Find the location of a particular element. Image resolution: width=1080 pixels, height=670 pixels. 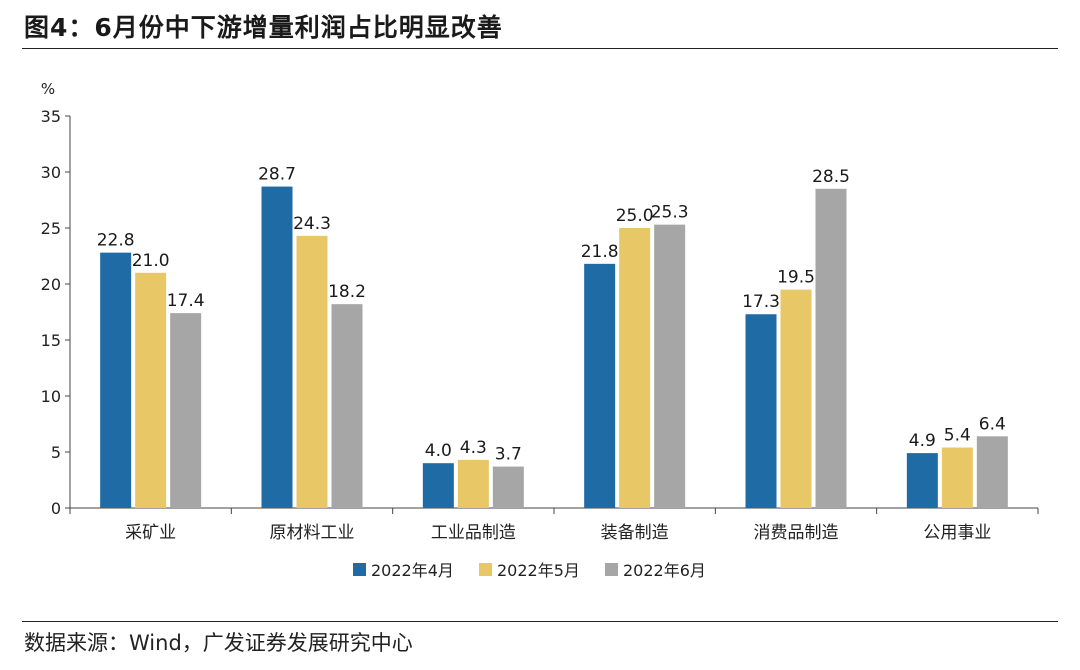

x-category-label: 采矿业 is located at coordinates (150, 533).